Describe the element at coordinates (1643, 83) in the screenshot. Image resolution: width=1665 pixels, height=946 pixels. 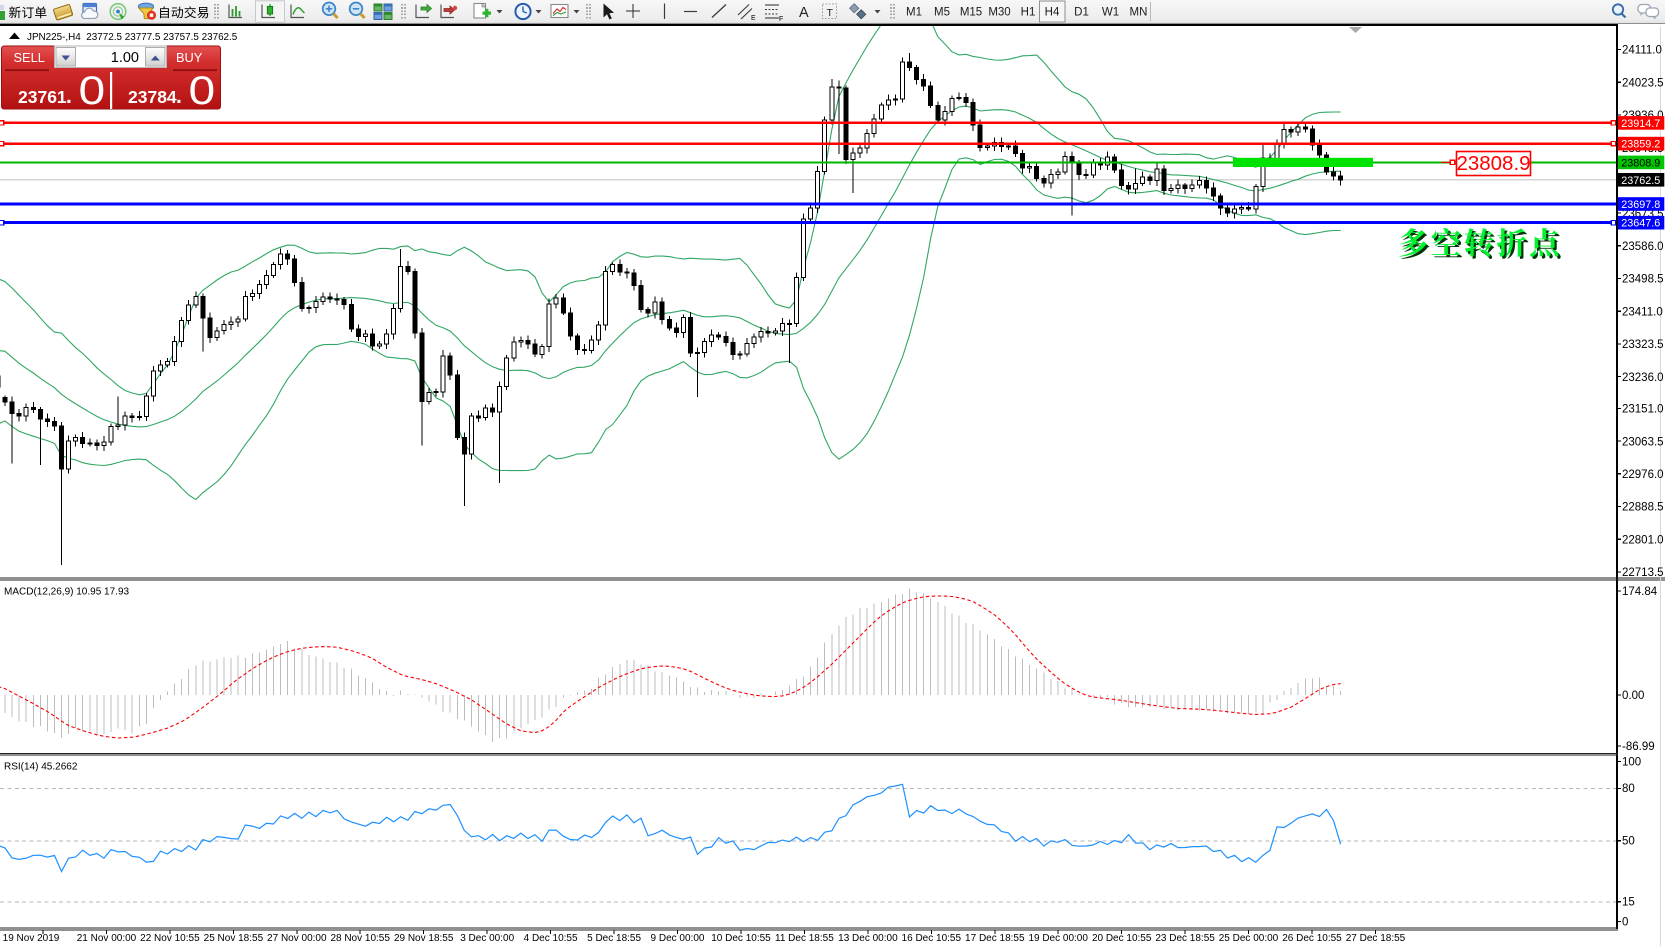
I see `svg-text: 24023.5` at that location.